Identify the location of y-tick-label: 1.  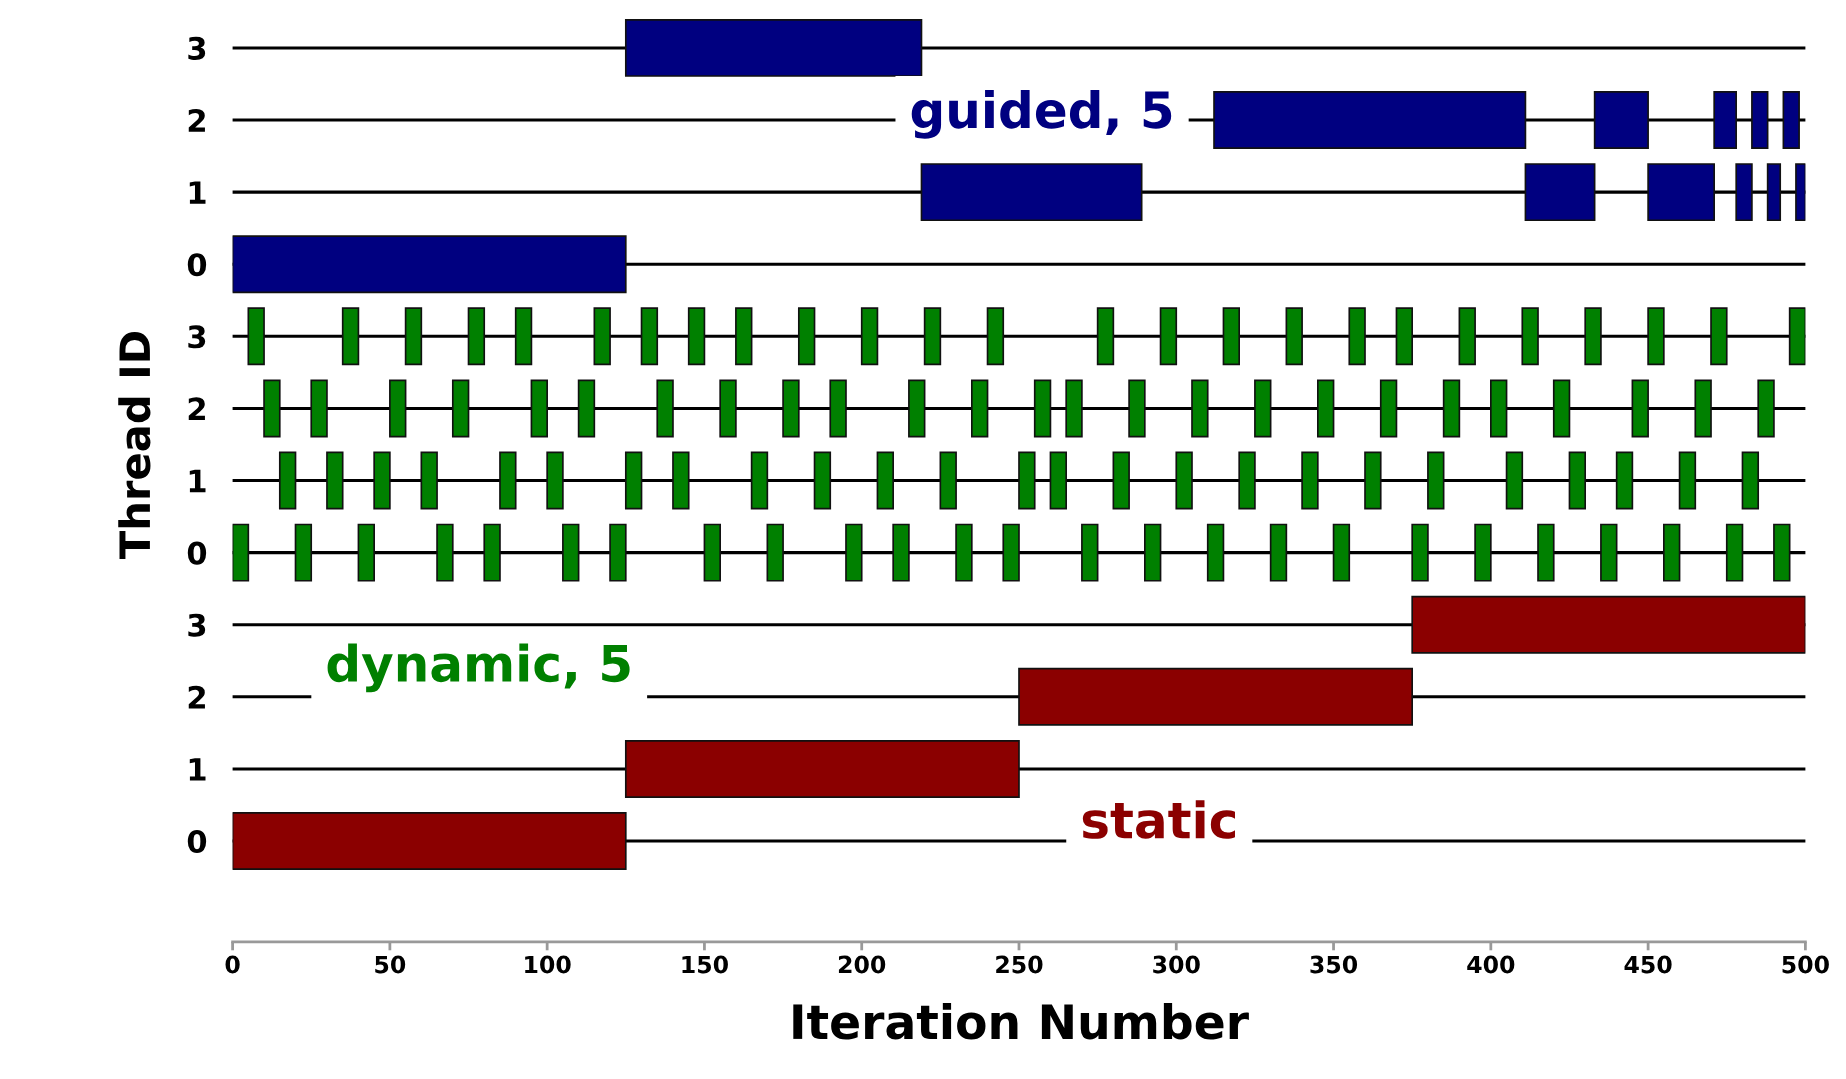
(197, 192).